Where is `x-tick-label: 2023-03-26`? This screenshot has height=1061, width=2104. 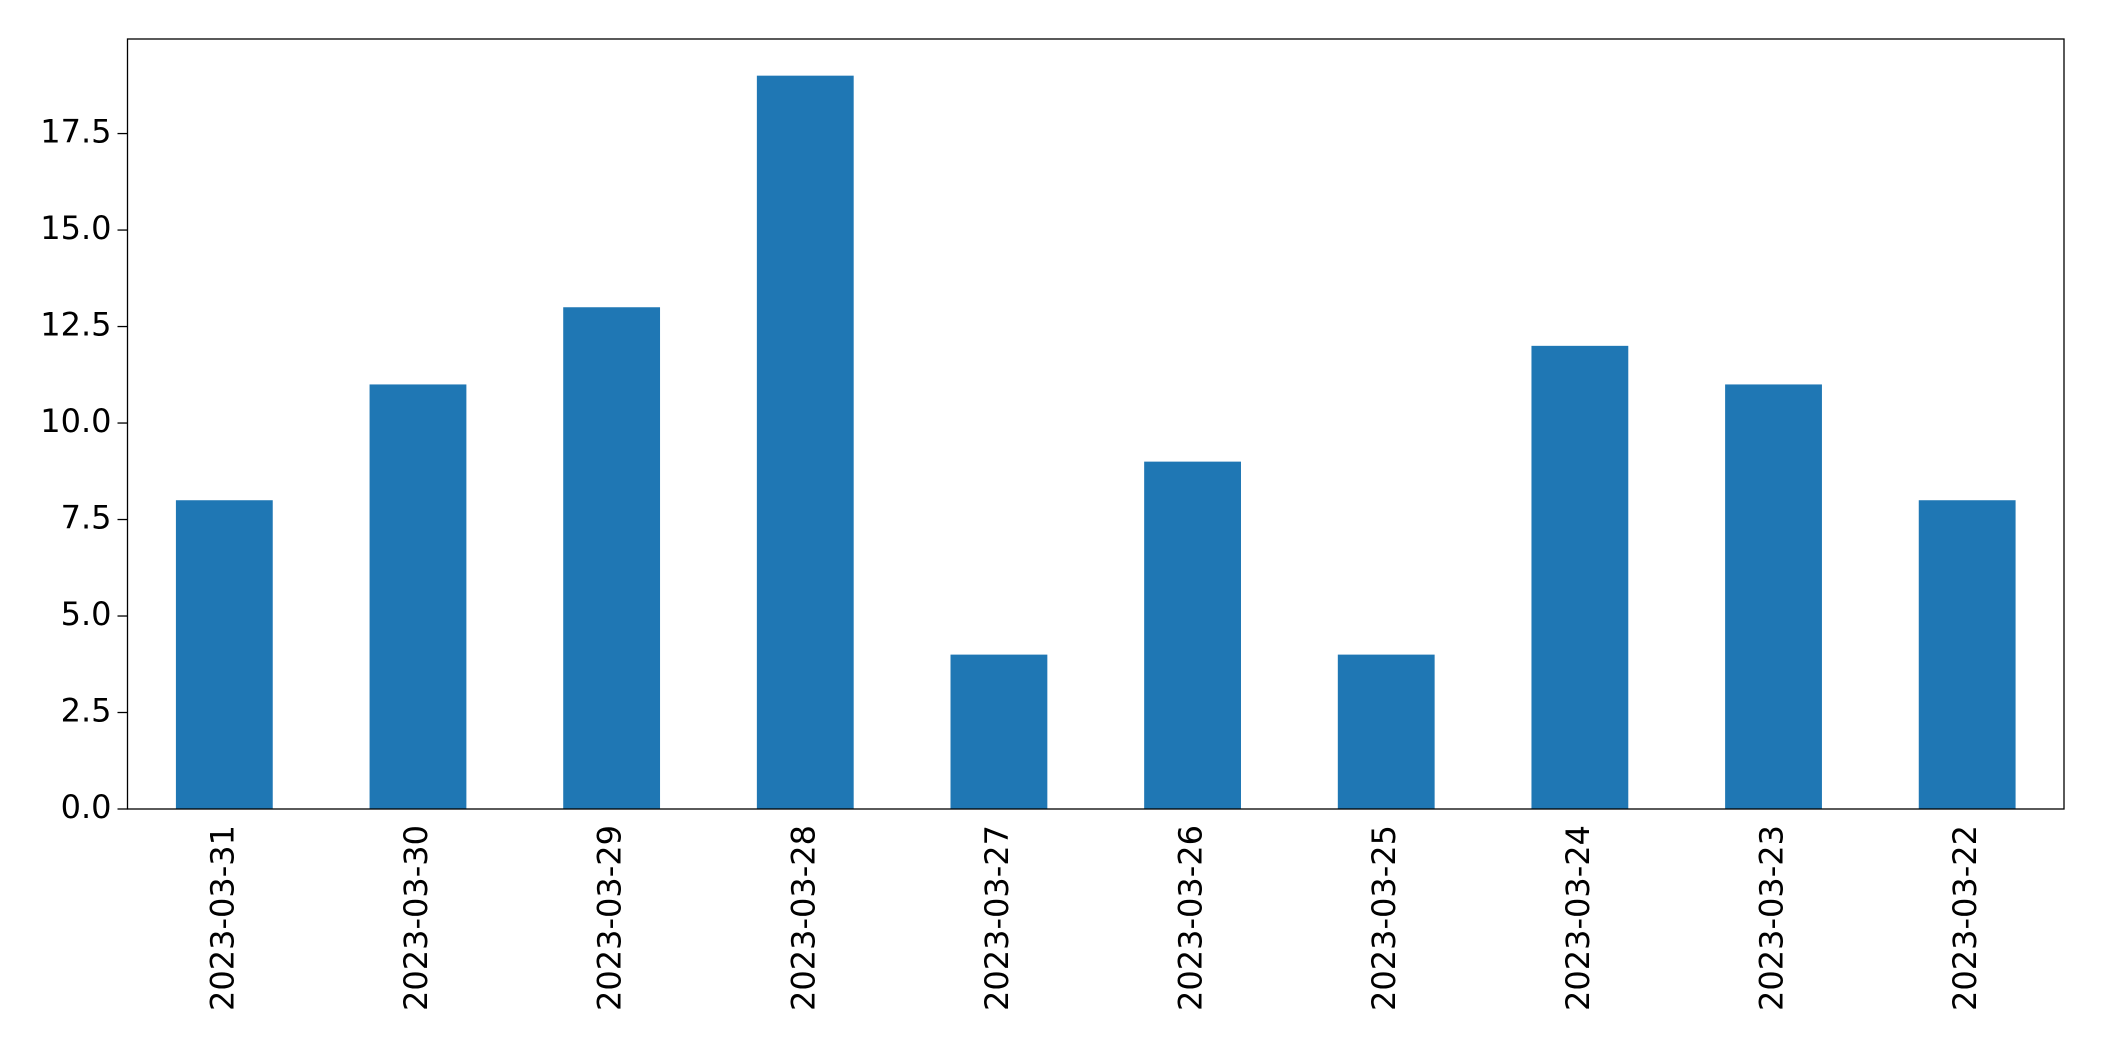 x-tick-label: 2023-03-26 is located at coordinates (1191, 918).